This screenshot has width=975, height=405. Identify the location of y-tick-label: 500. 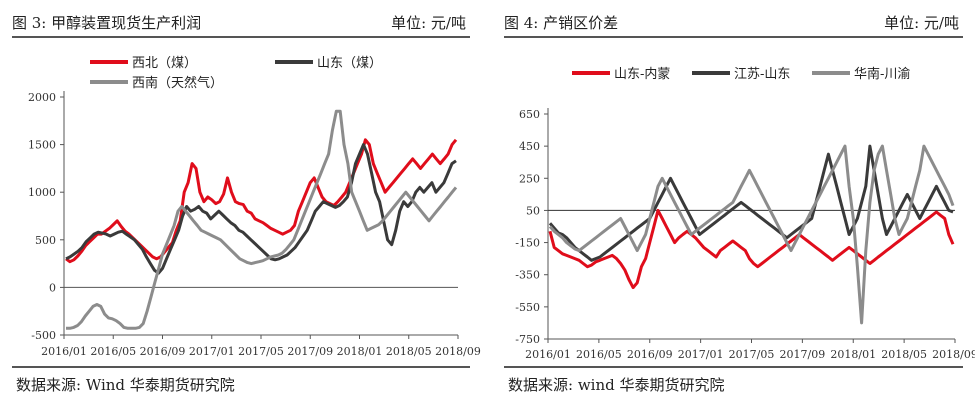
(45, 240).